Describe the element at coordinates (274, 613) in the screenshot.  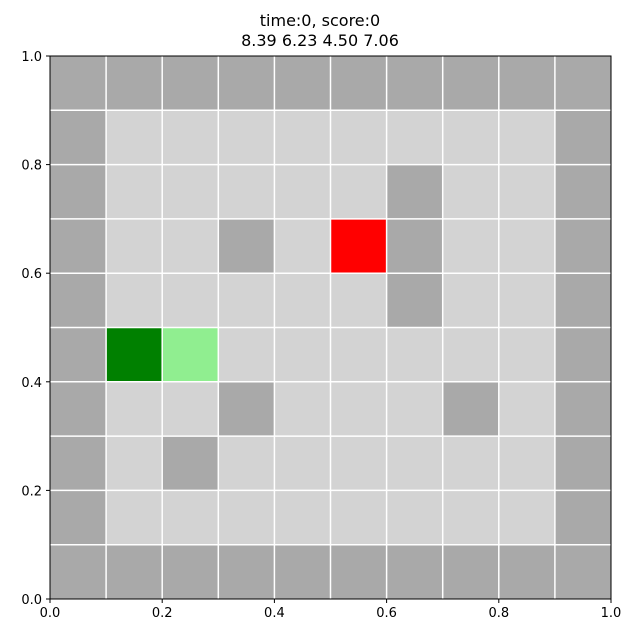
I see `x-tick-label: 0.4` at that location.